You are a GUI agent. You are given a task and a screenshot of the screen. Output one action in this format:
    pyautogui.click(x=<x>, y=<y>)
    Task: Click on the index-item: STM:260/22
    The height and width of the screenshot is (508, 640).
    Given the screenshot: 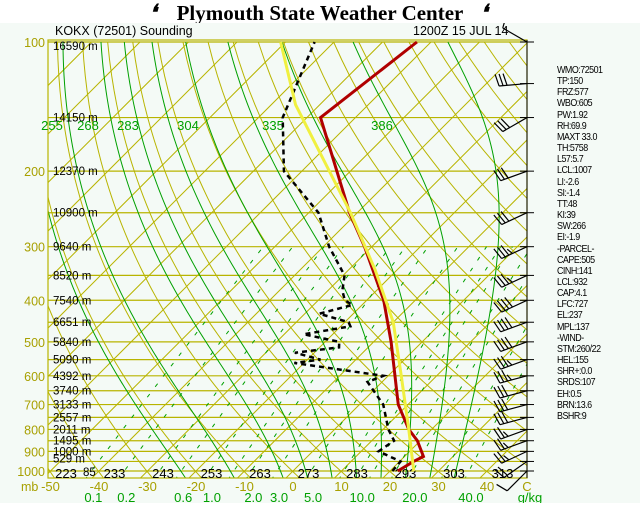 What is the action you would take?
    pyautogui.click(x=579, y=348)
    